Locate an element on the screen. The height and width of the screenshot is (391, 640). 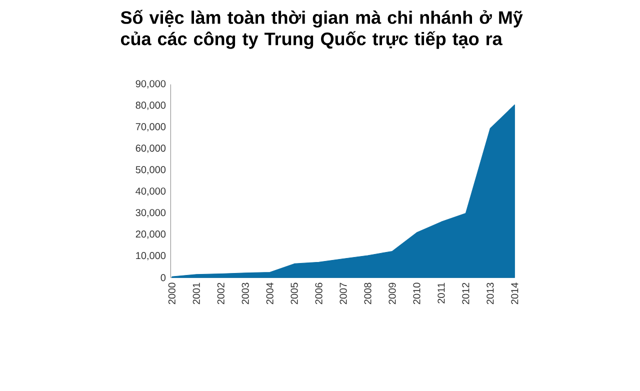
x-tick-label: 2003 is located at coordinates (245, 293).